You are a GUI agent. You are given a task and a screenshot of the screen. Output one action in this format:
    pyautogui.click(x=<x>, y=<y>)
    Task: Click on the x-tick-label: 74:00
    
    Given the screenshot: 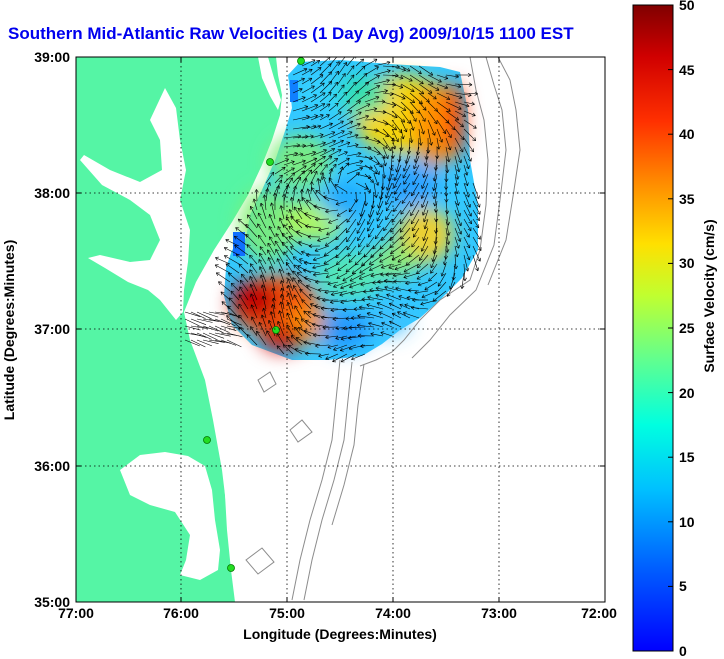 What is the action you would take?
    pyautogui.click(x=393, y=613)
    